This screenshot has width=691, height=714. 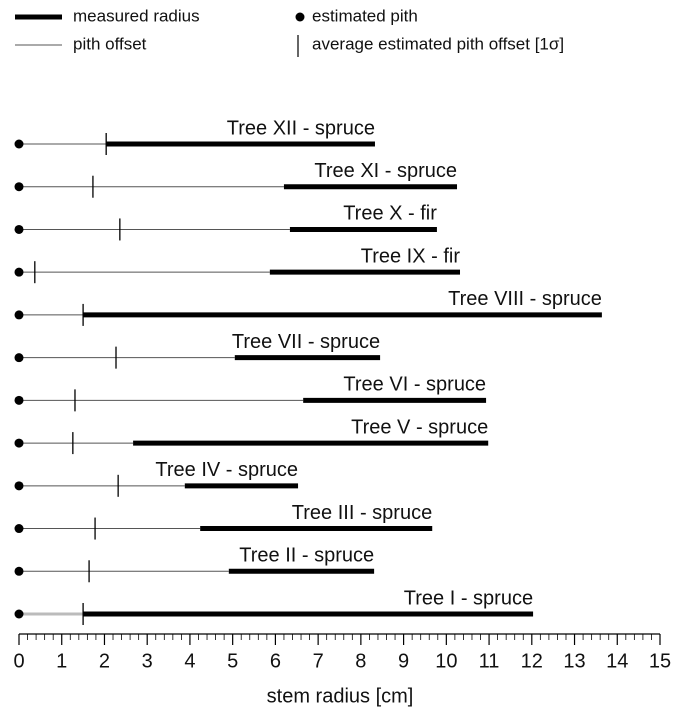 What do you see at coordinates (411, 256) in the screenshot?
I see `series-label: Tree IX - fir` at bounding box center [411, 256].